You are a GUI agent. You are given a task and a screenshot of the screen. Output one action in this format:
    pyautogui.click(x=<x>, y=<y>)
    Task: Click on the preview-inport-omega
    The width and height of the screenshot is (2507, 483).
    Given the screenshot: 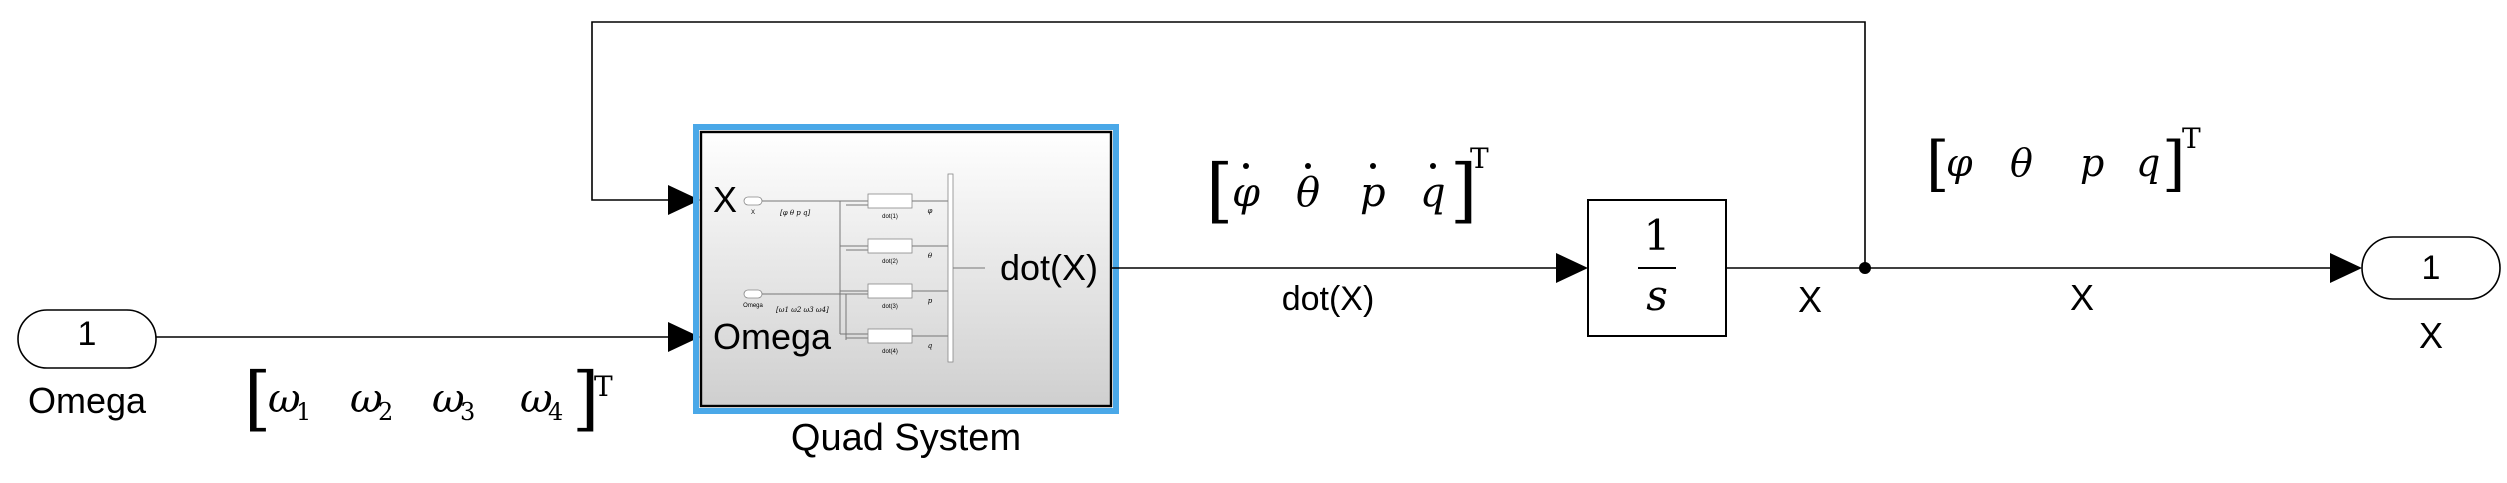 What is the action you would take?
    pyautogui.click(x=753, y=294)
    